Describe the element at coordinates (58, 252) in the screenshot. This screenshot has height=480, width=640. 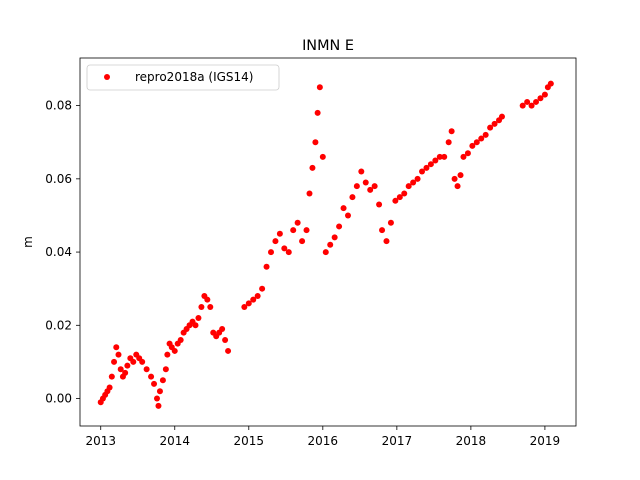
I see `y-tick-label: 0.04` at that location.